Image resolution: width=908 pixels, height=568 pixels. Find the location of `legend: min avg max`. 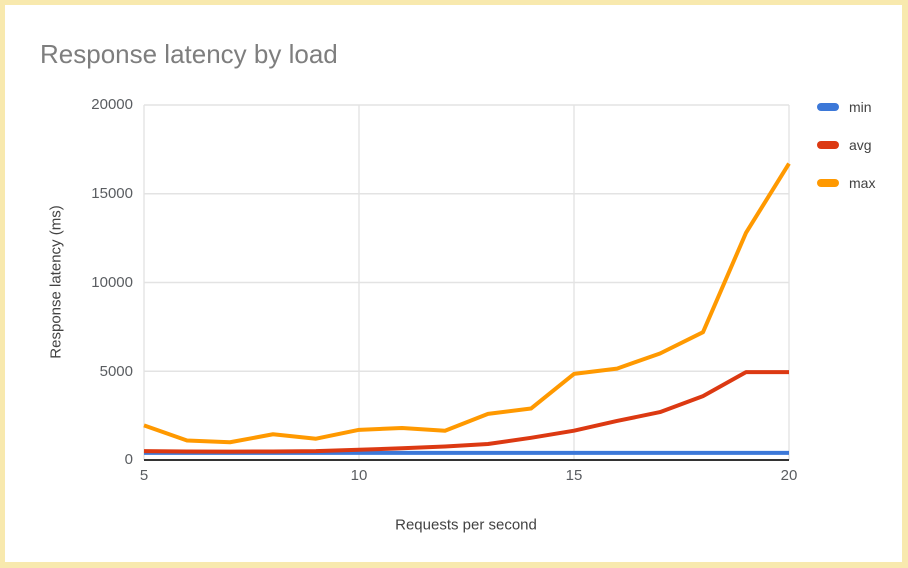

legend: min avg max is located at coordinates (846, 156).